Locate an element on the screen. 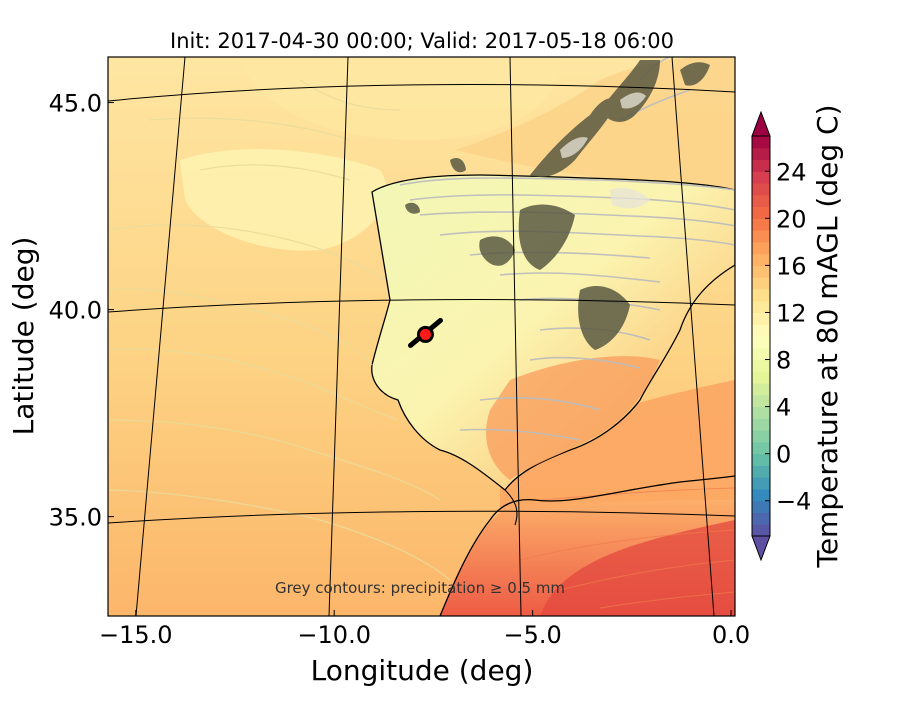  cool-ocean-patch is located at coordinates (283, 200).